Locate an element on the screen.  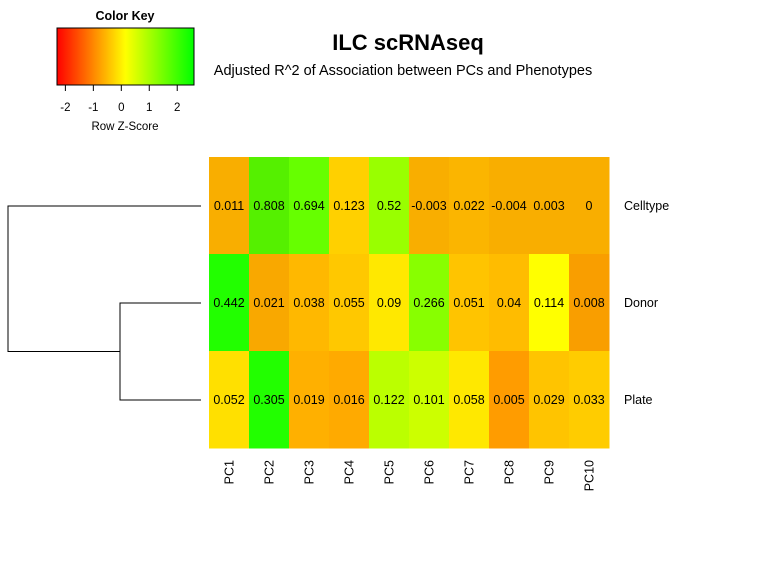
cell-value-label: 0.008 is located at coordinates (588, 303).